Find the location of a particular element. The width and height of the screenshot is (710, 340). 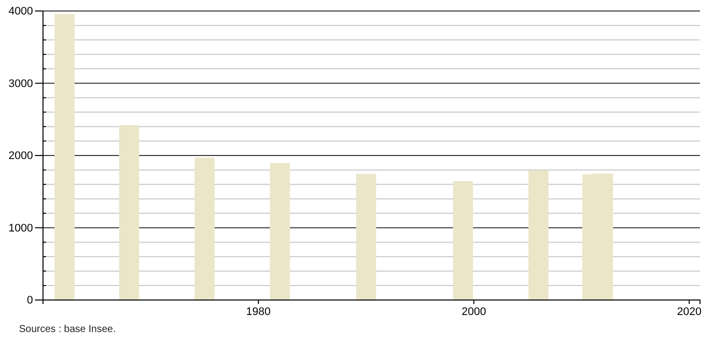

source-note: Sources : base Insee. is located at coordinates (67, 329).